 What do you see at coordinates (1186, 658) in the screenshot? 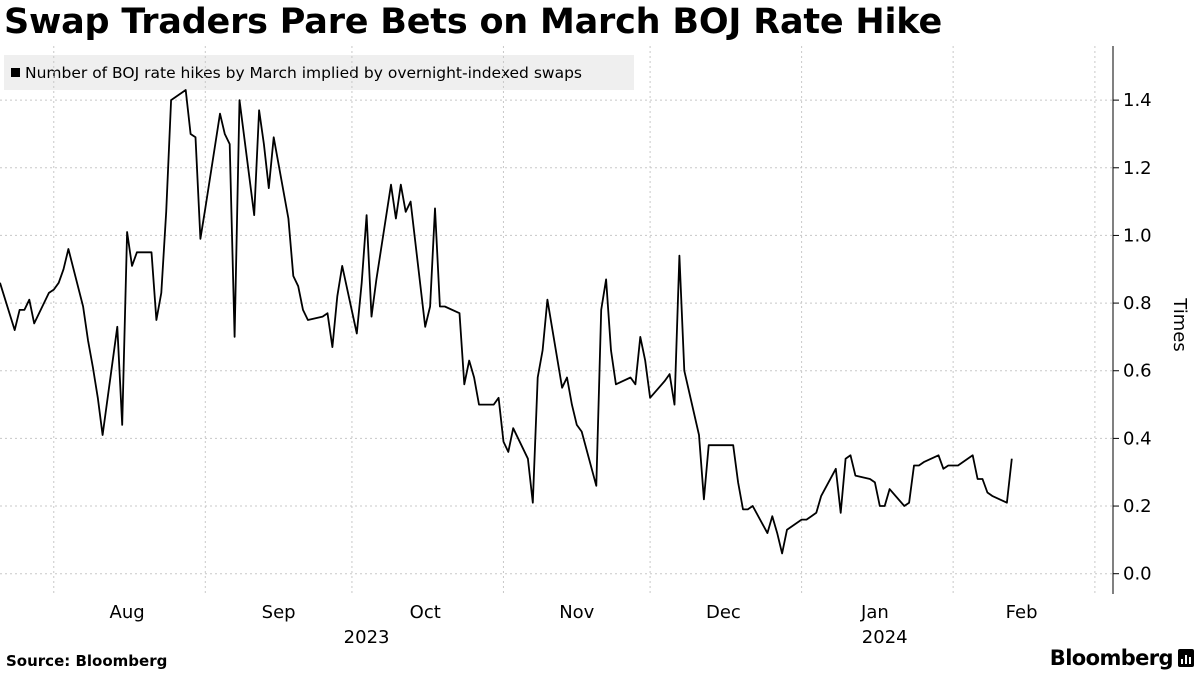
I see `bar-chart-icon` at bounding box center [1186, 658].